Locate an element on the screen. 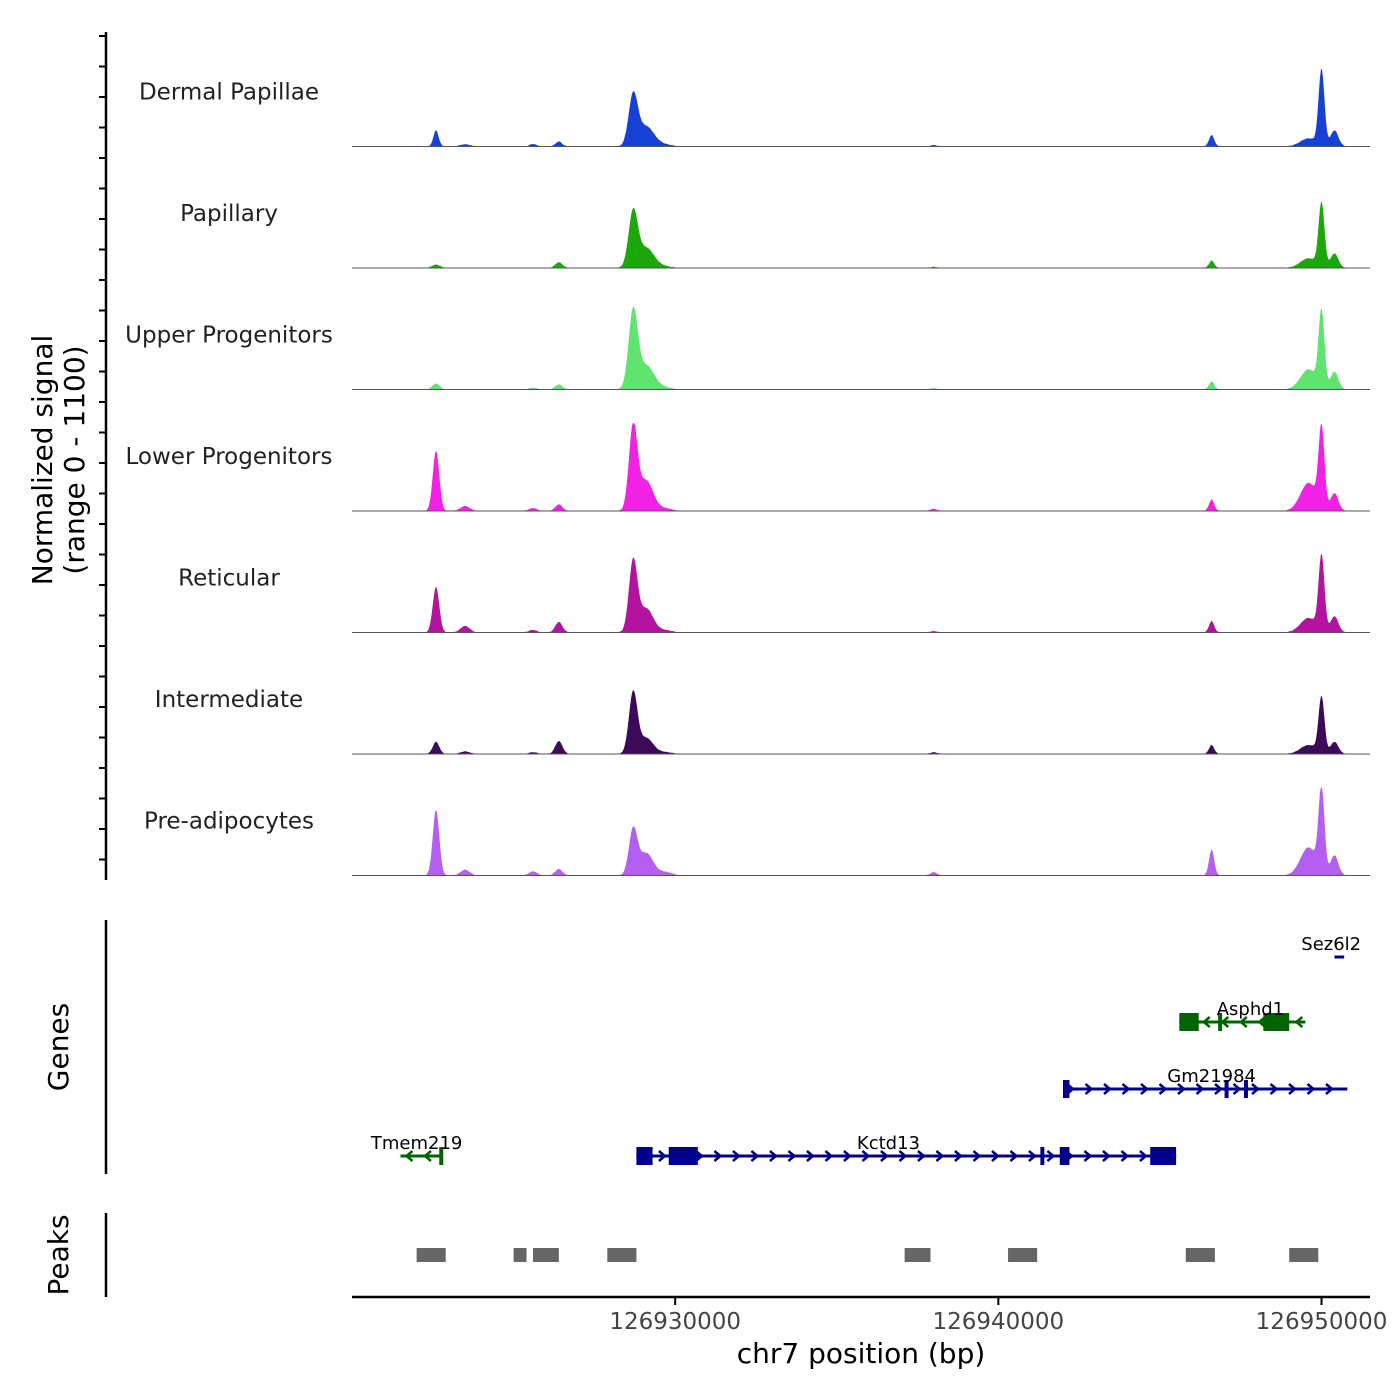  coverage-track: Pre-adipocytes is located at coordinates (757, 831).